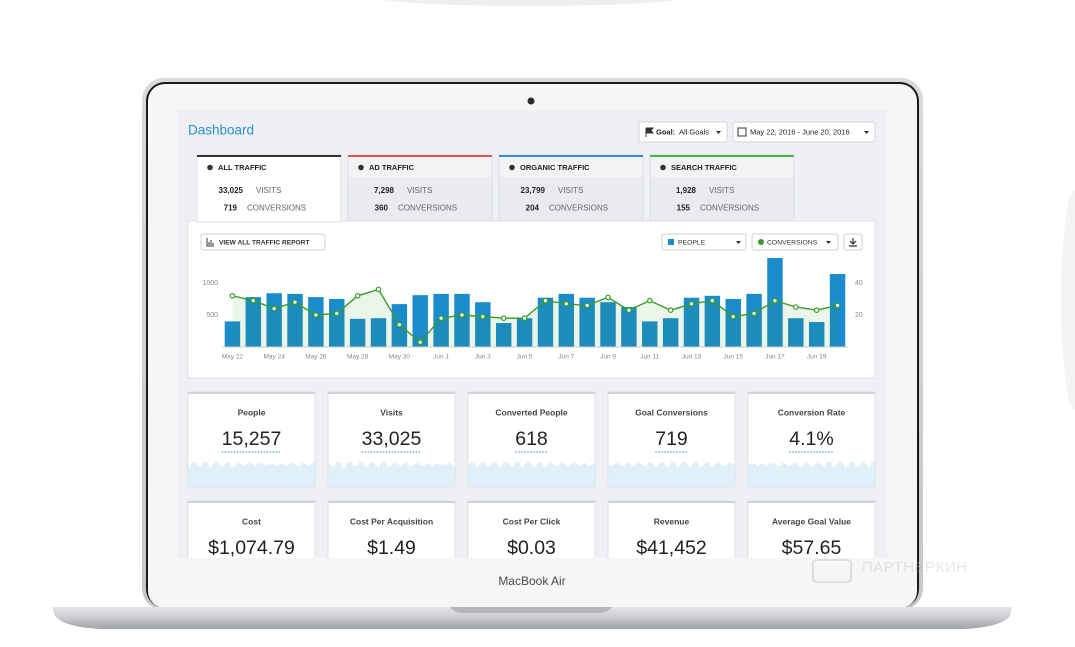 This screenshot has width=1075, height=647. What do you see at coordinates (252, 412) in the screenshot?
I see `kpi-label: People` at bounding box center [252, 412].